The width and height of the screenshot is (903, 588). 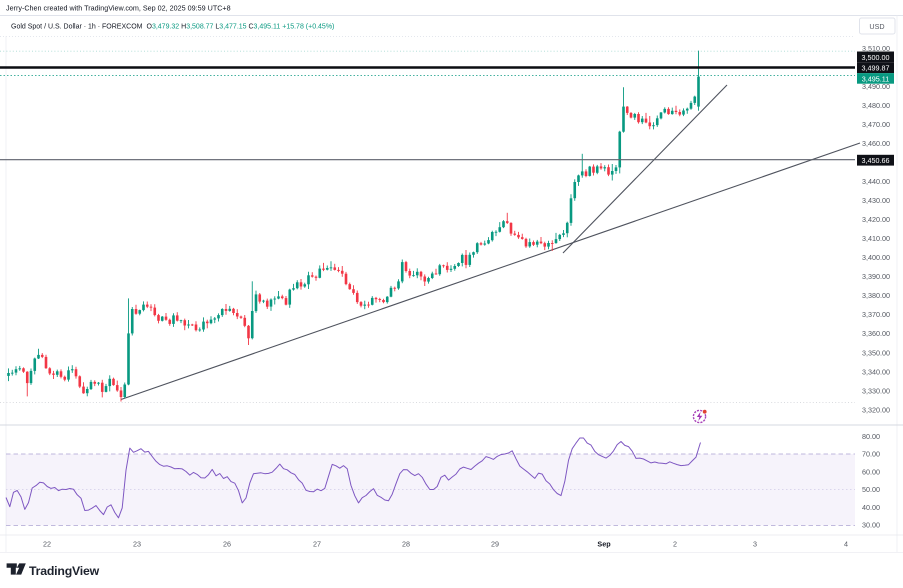 What do you see at coordinates (876, 295) in the screenshot?
I see `svg-text: 3,380.00` at bounding box center [876, 295].